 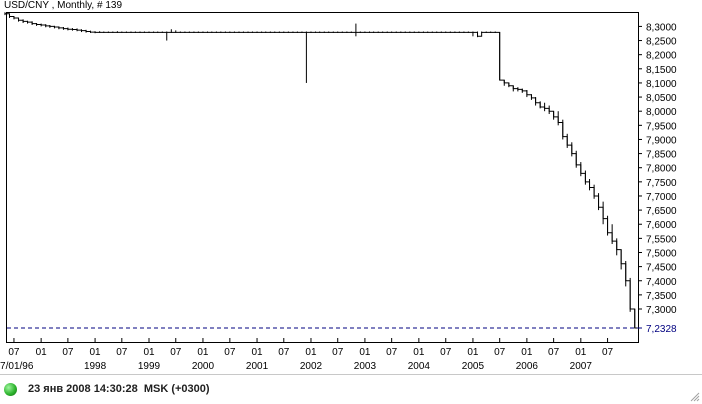 What do you see at coordinates (203, 366) in the screenshot?
I see `x-year-label: 2000` at bounding box center [203, 366].